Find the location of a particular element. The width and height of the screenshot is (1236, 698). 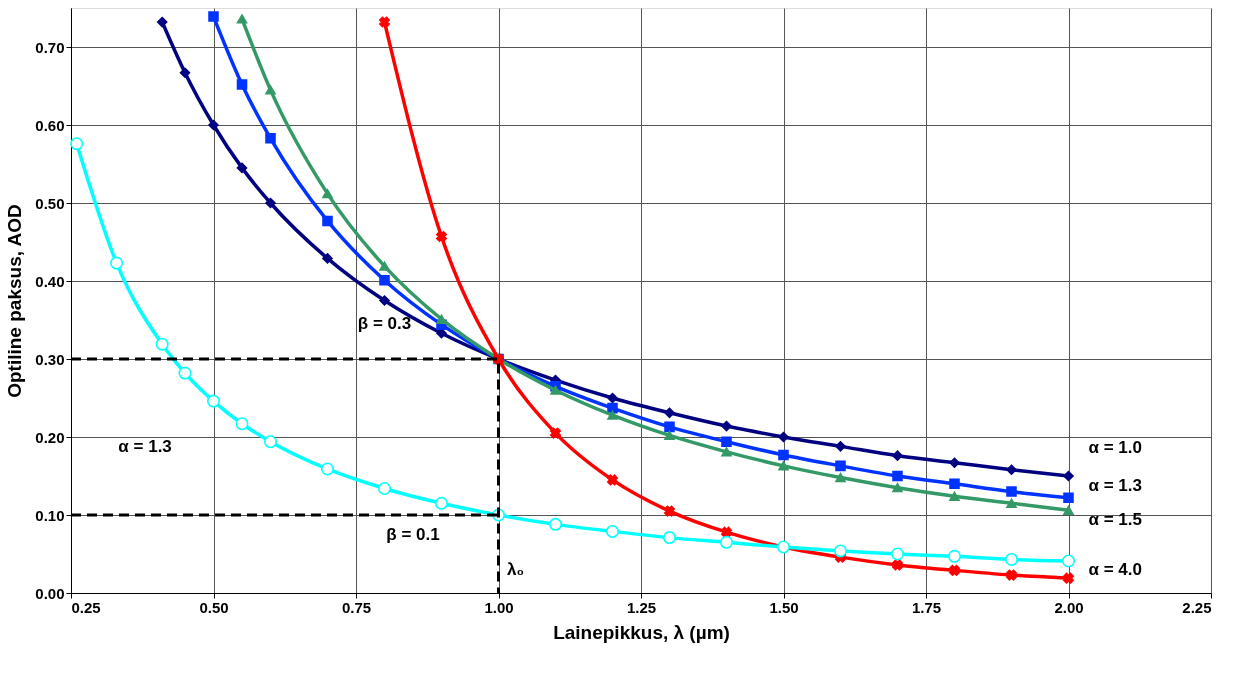

y-axis-title: Optiline paksus, AOD is located at coordinates (15, 301).